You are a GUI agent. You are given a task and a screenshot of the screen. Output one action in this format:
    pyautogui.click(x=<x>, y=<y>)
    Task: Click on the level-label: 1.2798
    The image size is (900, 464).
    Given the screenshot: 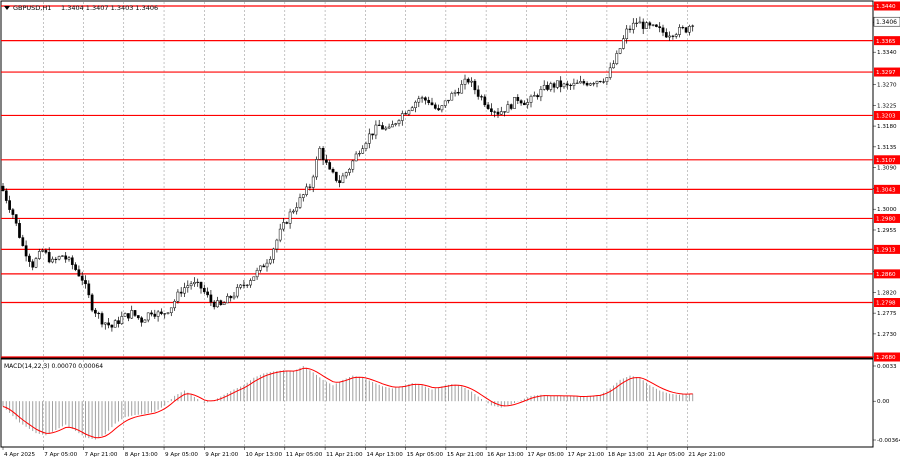 What is the action you would take?
    pyautogui.click(x=886, y=304)
    